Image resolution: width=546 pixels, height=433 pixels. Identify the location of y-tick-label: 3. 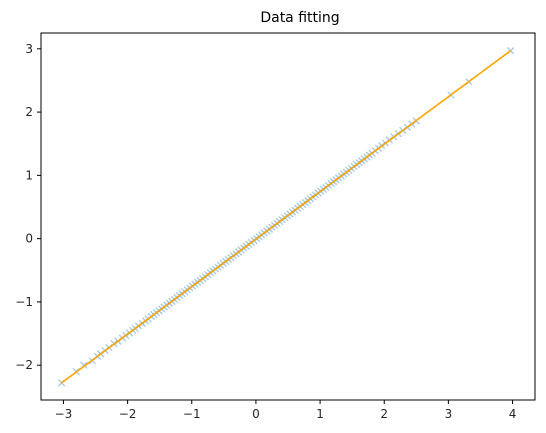
(29, 49).